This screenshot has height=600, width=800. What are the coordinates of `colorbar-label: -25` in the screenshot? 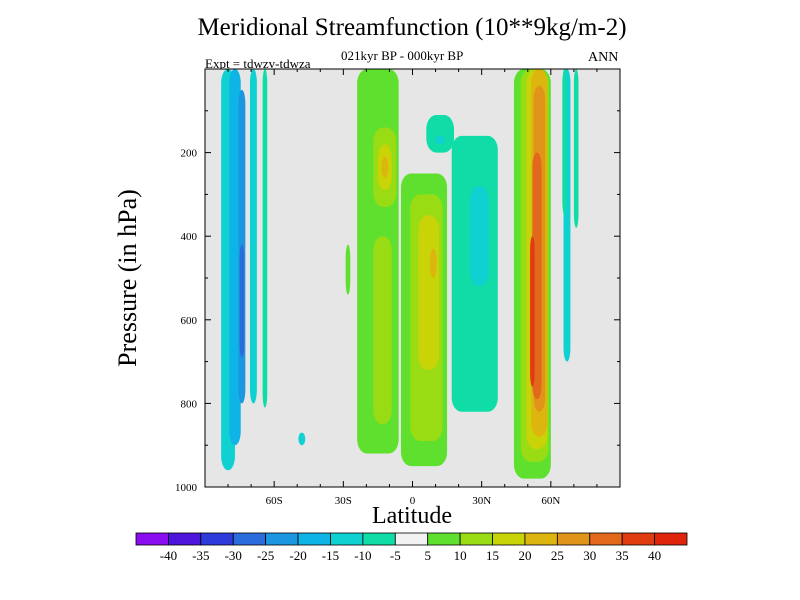 It's located at (265, 555).